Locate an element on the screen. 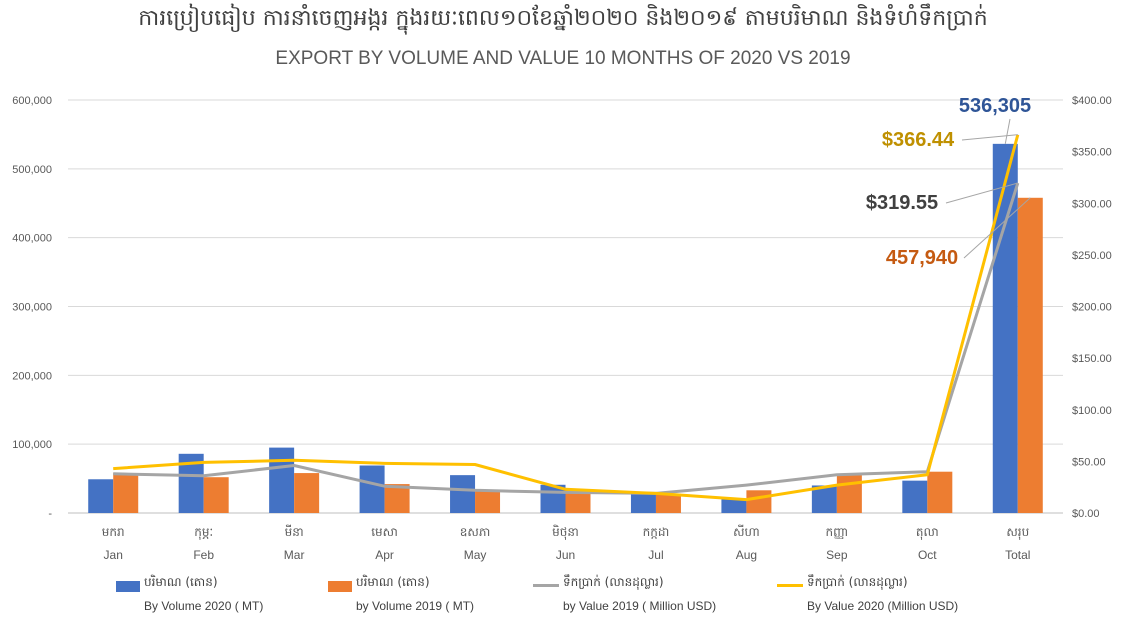 The height and width of the screenshot is (621, 1126). y-right-tick-label: $200.00 is located at coordinates (1092, 308).